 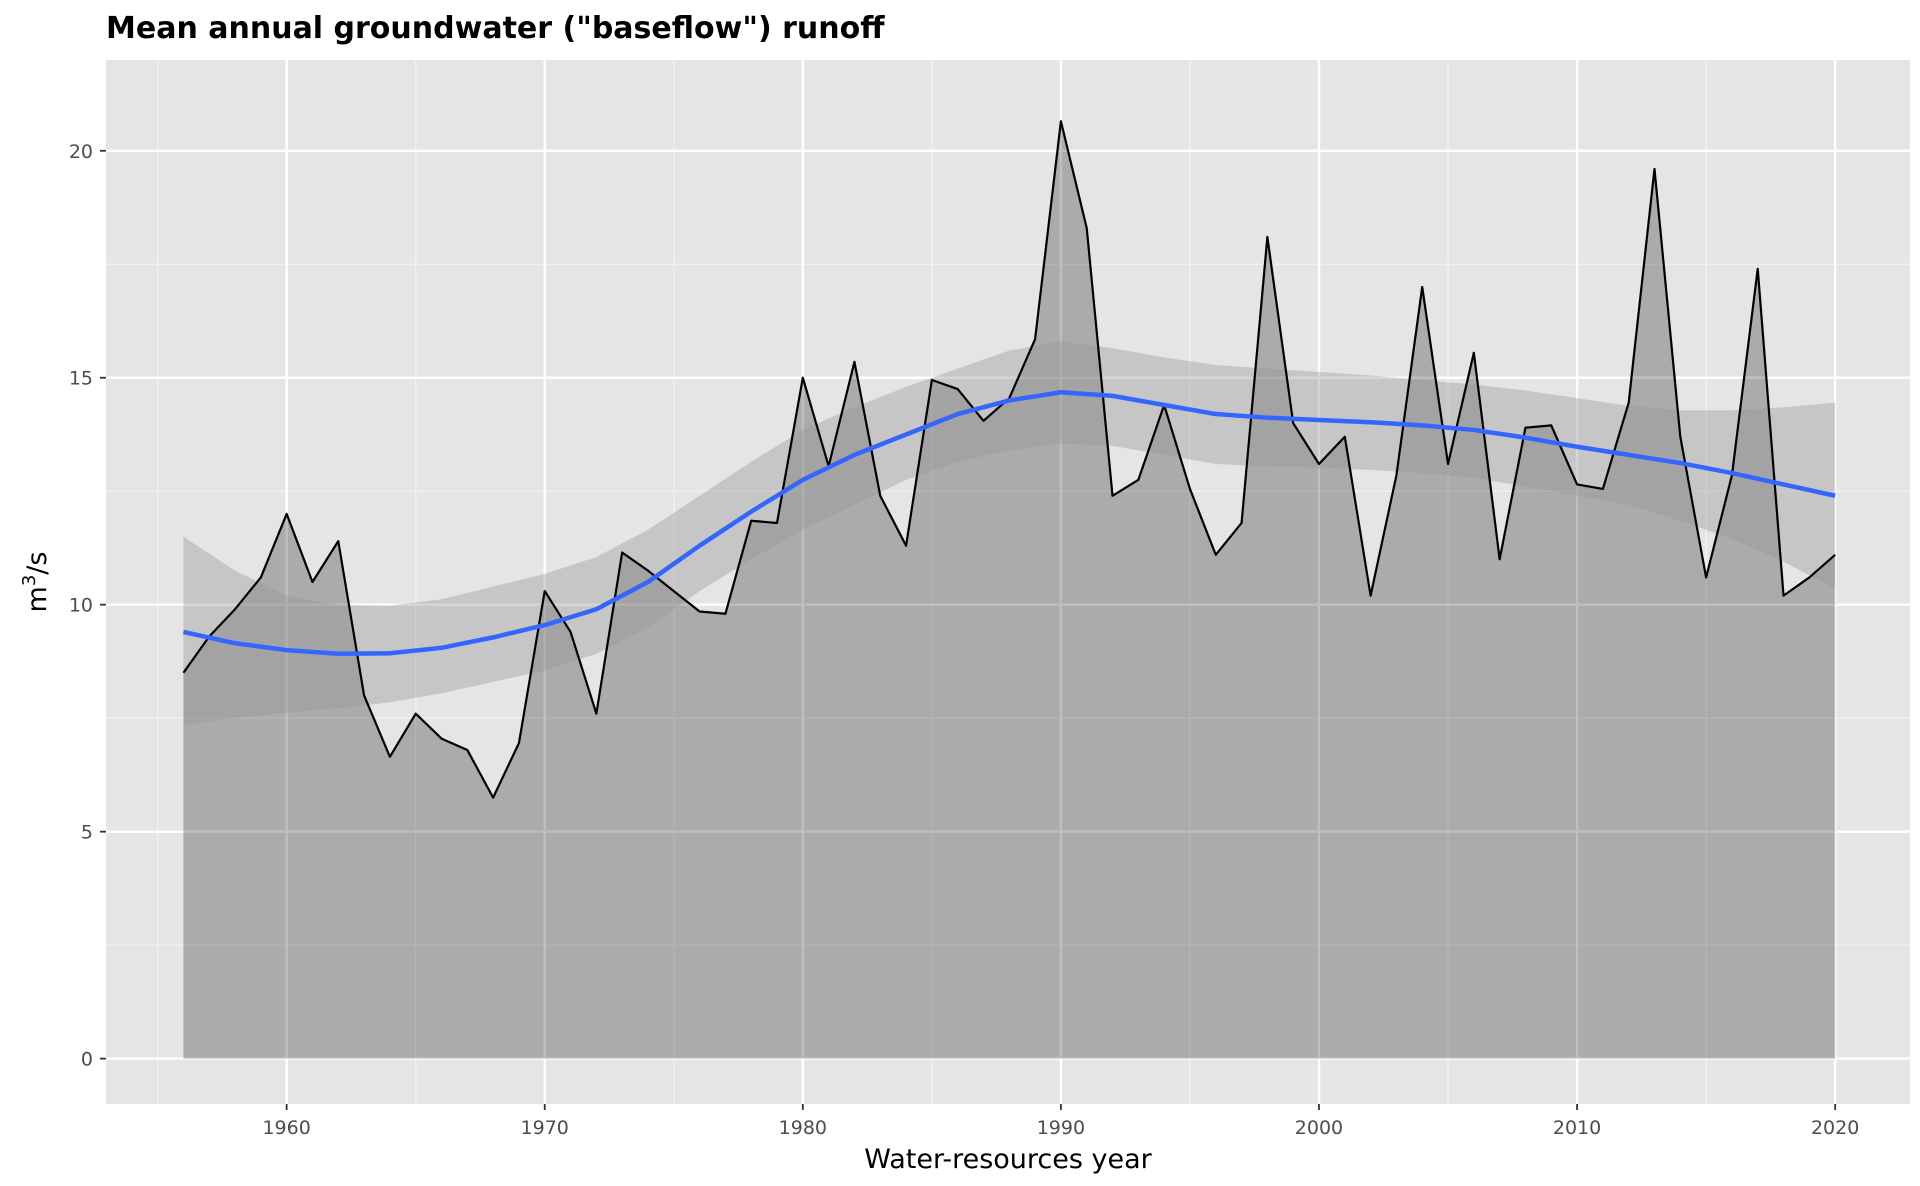 I want to click on y-tick-label: 0, so click(x=87, y=1060).